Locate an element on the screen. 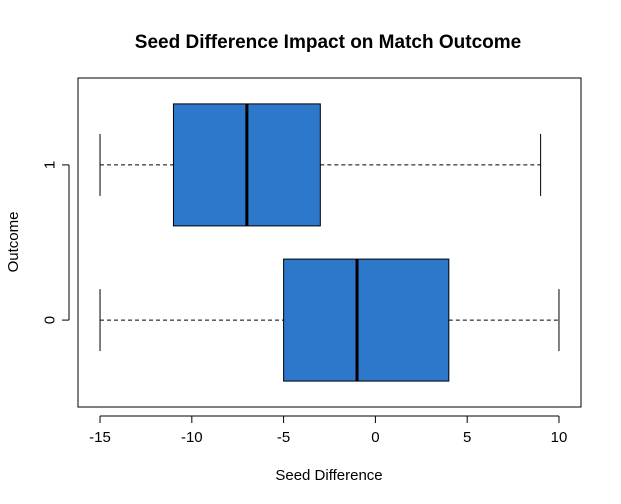 This screenshot has width=621, height=504. chart-title: Seed Difference Impact on Match Outcome is located at coordinates (328, 42).